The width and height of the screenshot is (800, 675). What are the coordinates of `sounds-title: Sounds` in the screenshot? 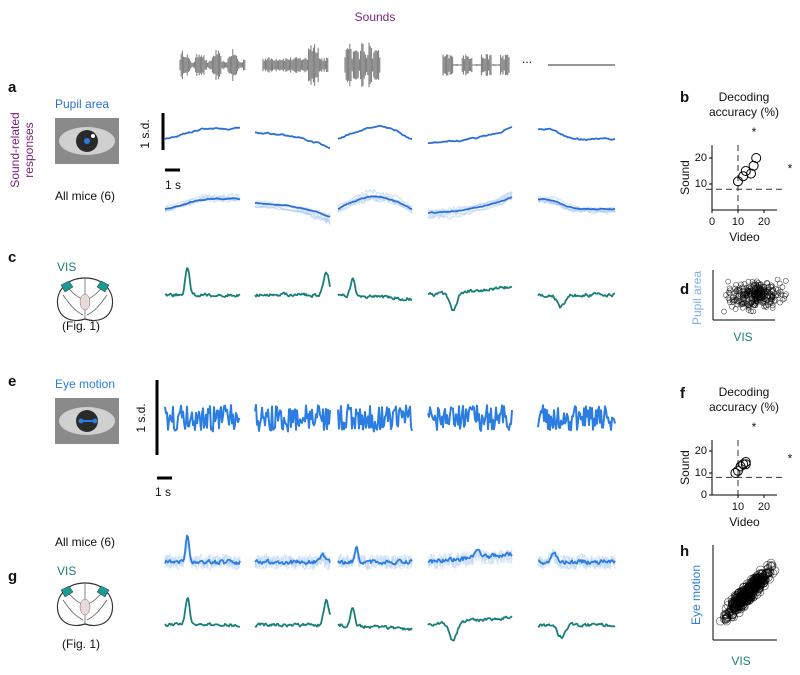 It's located at (375, 17).